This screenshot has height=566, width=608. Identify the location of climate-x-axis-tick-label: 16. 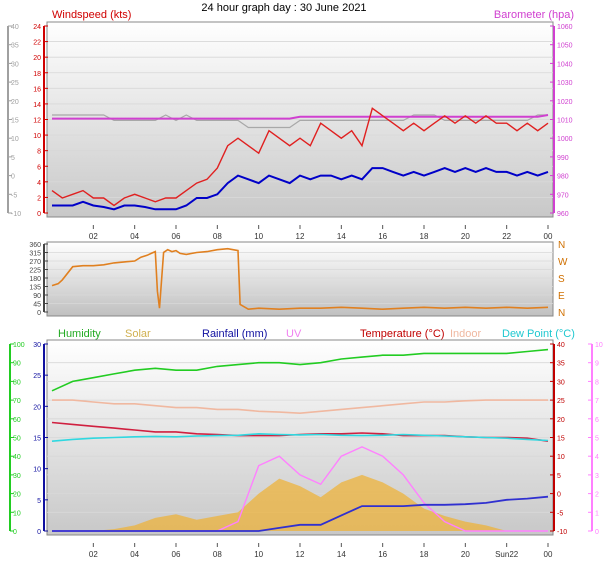
(382, 554).